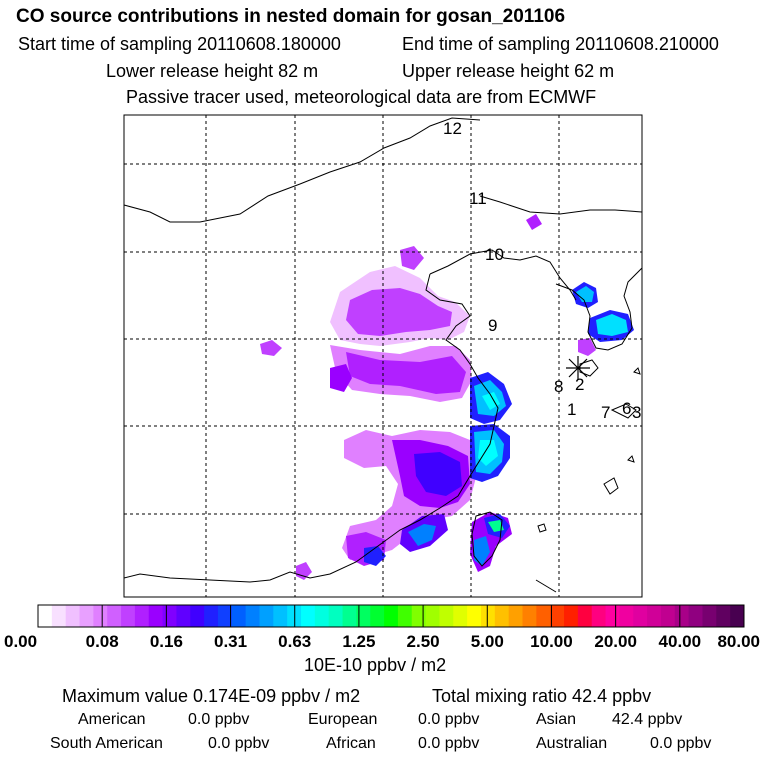 The image size is (768, 768). I want to click on asian-label: Asian, so click(556, 719).